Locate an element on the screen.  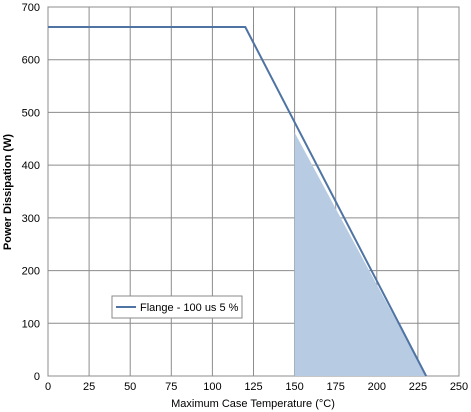
y-tick-label-0: 0 is located at coordinates (37, 377).